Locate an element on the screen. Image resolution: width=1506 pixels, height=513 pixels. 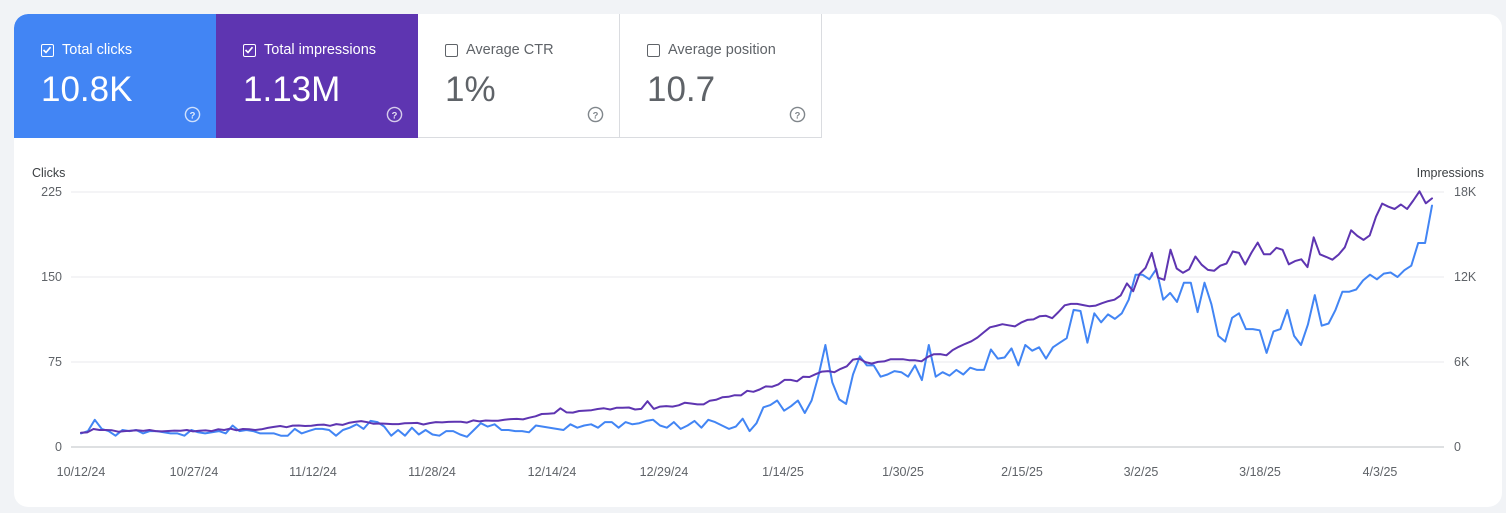
y-left-ticks: 0 75 150 225 is located at coordinates (51, 319).